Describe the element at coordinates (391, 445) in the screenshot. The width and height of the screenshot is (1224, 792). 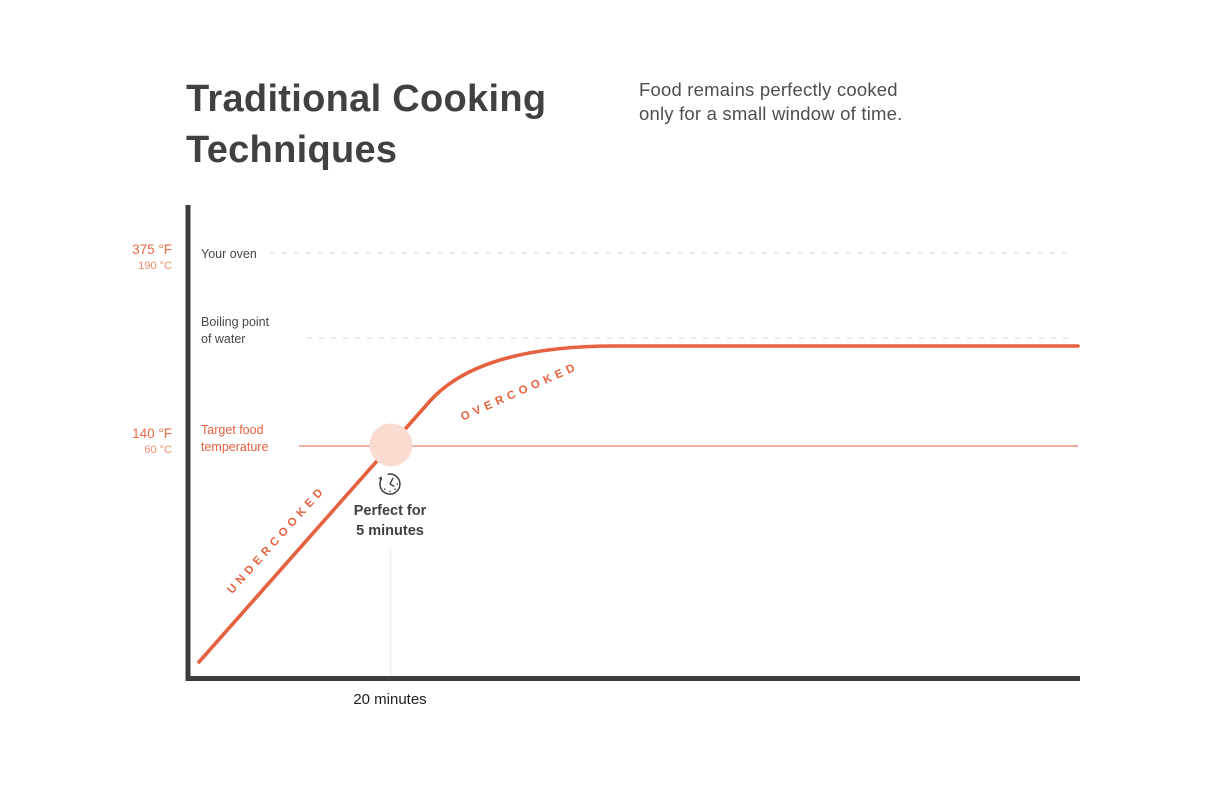
I see `perfect-window-highlight-circle` at that location.